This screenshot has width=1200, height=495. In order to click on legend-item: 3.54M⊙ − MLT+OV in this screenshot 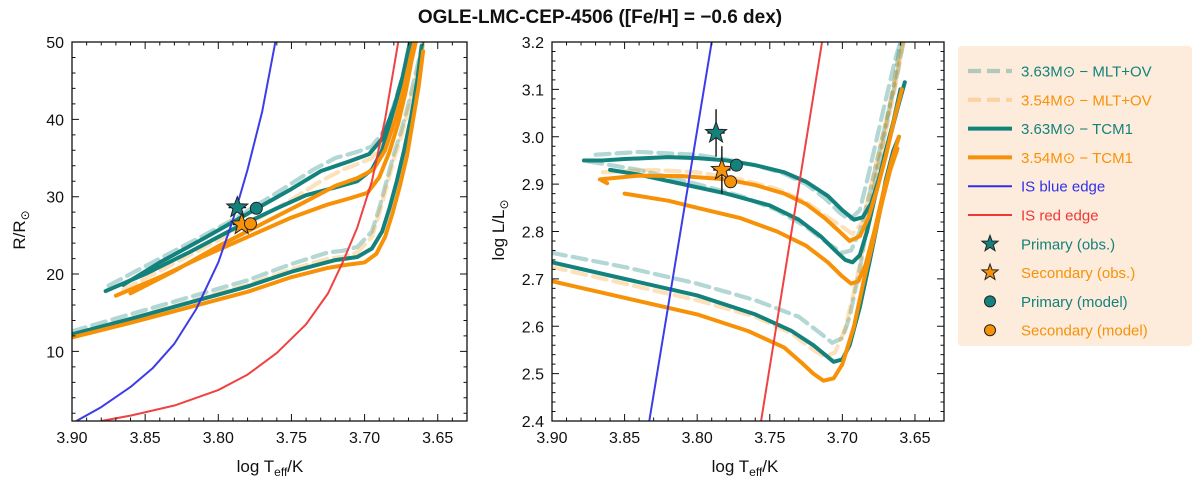, I will do `click(1060, 100)`.